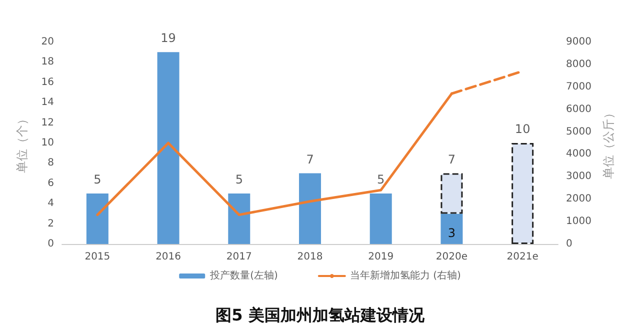 This screenshot has height=334, width=640. Describe the element at coordinates (579, 86) in the screenshot. I see `y2-tick-label: 7000` at that location.